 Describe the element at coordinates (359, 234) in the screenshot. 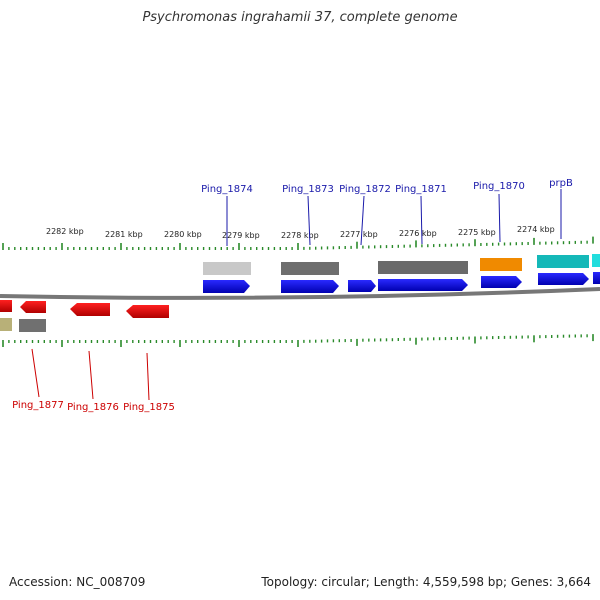

I see `scale-label: 2277 kbp` at that location.